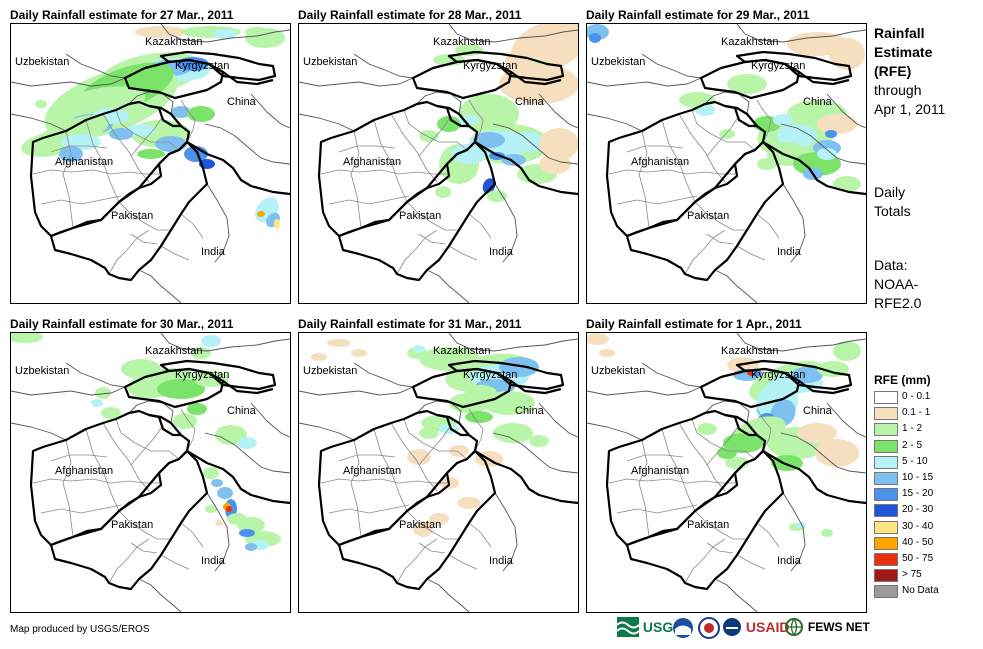  I want to click on sidebar-line-date: Apr 1, 2011, so click(910, 109).